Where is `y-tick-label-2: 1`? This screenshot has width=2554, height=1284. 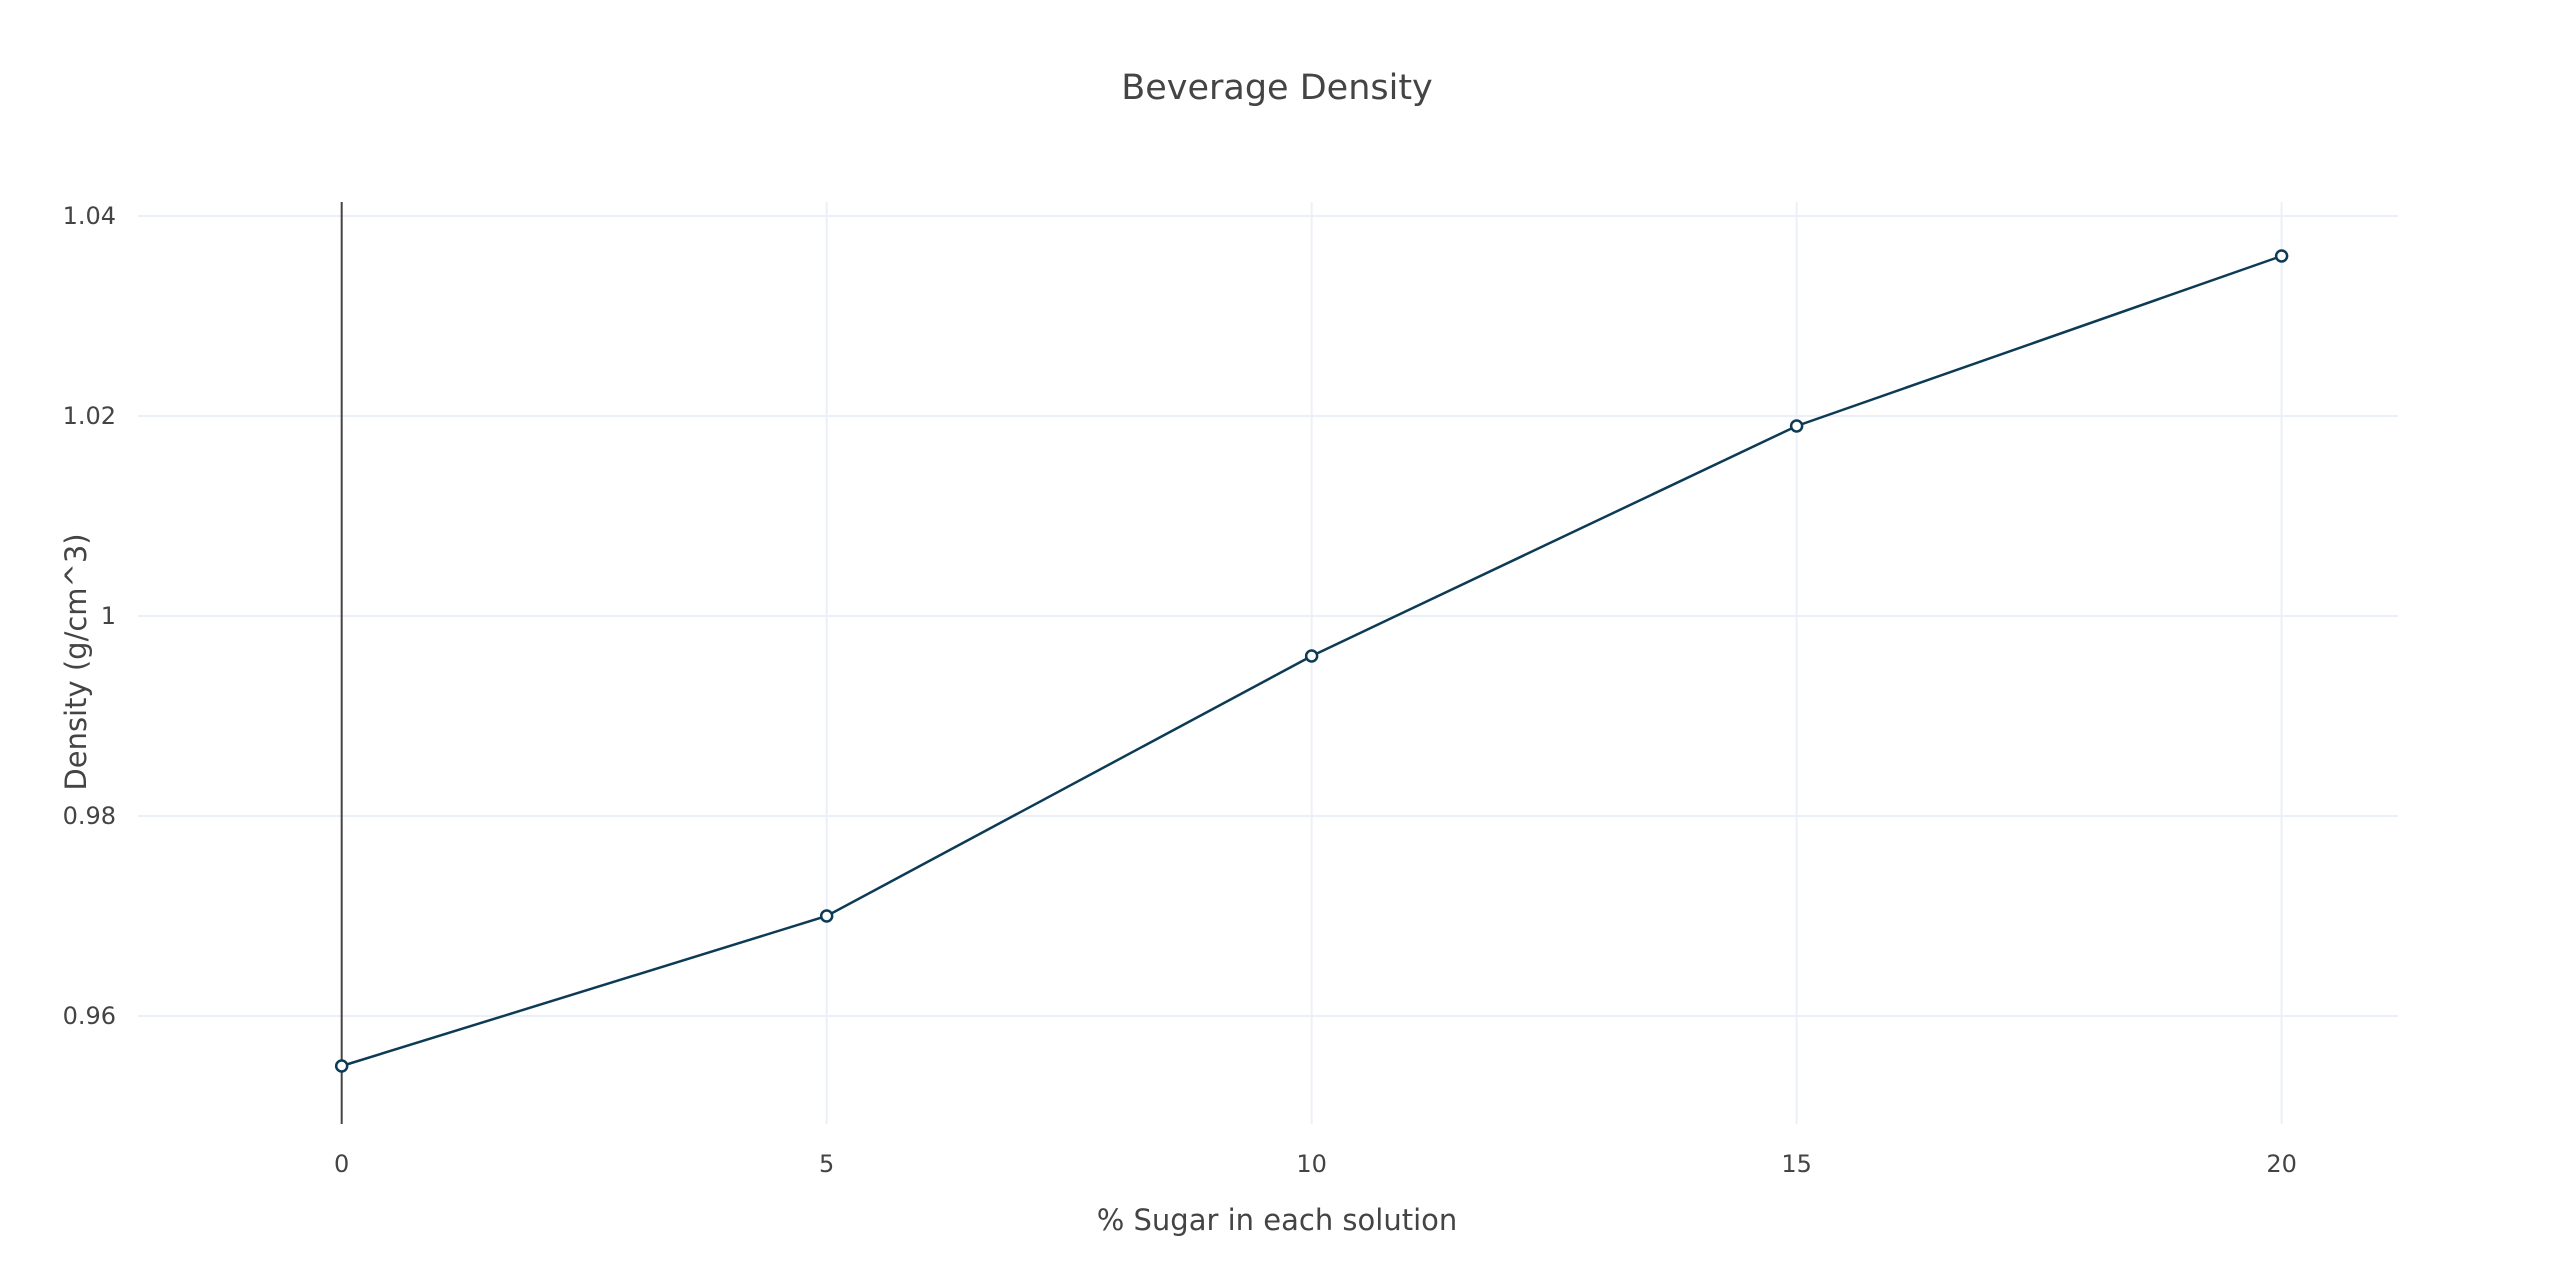 y-tick-label-2: 1 is located at coordinates (108, 616).